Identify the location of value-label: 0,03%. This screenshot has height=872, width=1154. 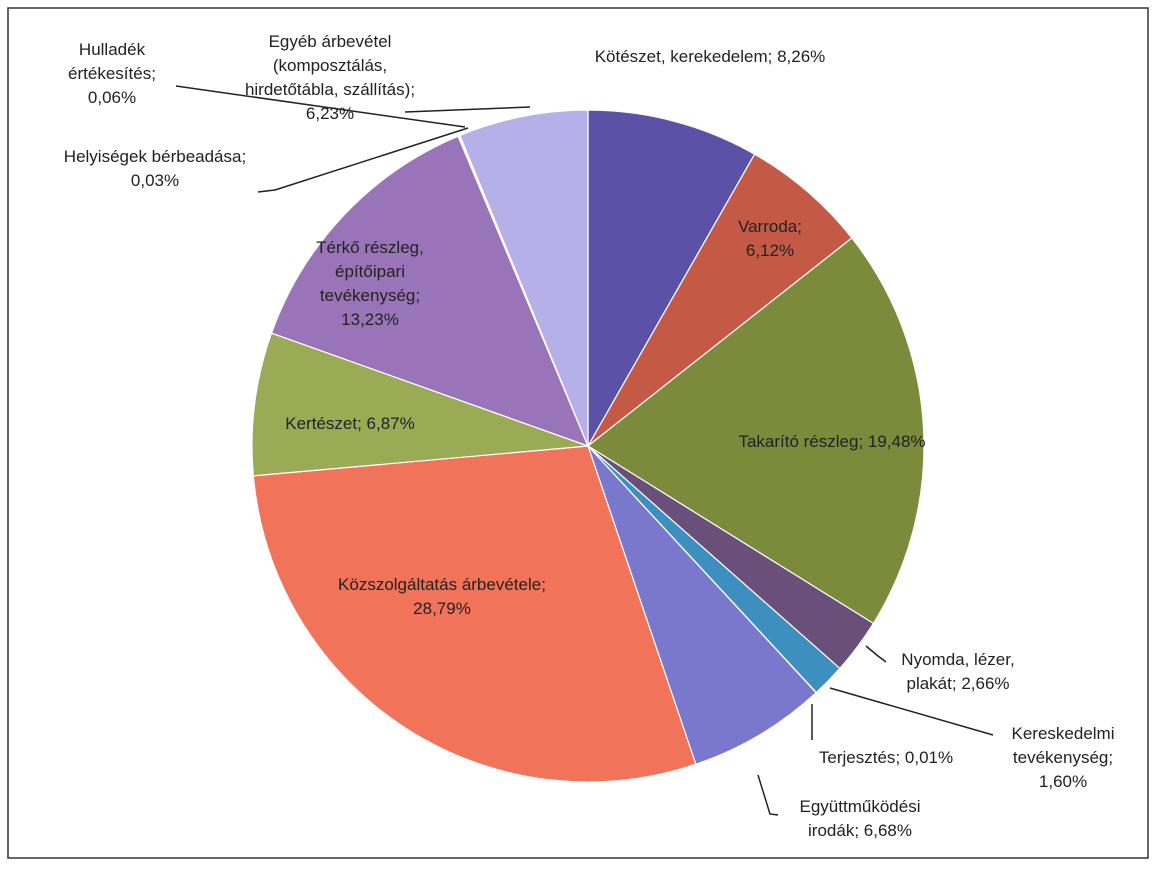
(155, 180).